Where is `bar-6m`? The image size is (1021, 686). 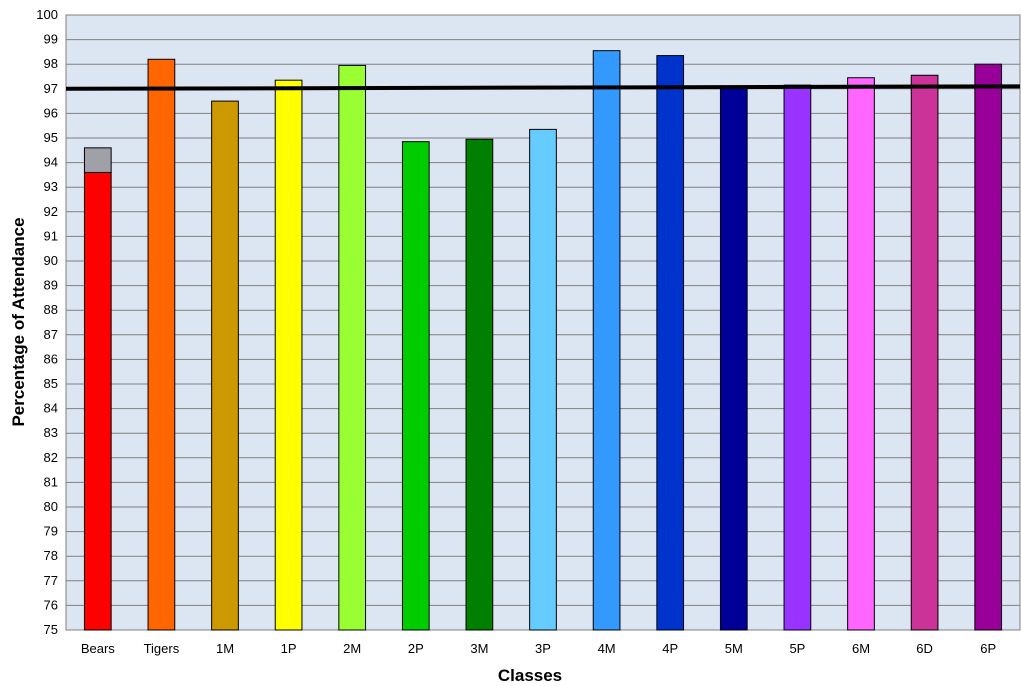 bar-6m is located at coordinates (861, 354).